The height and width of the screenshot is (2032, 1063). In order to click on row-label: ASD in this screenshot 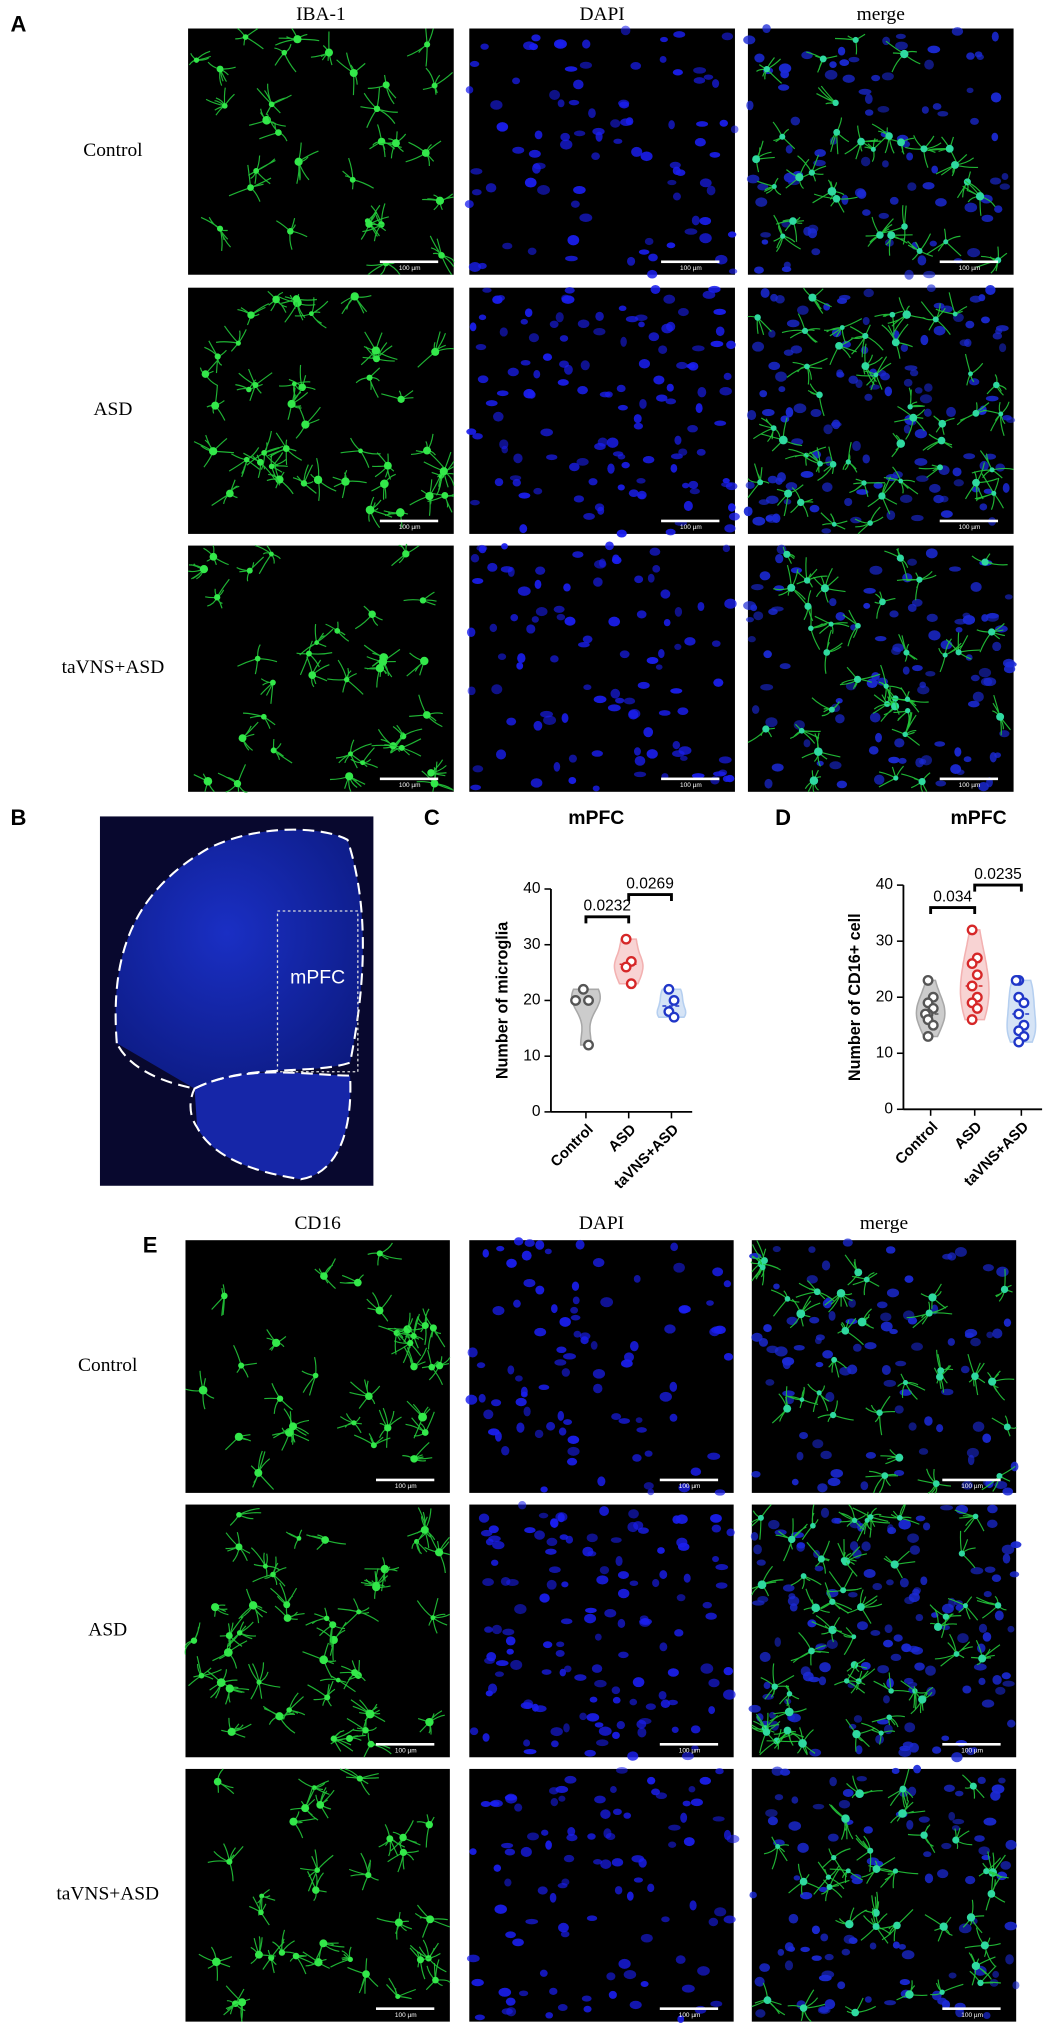, I will do `click(107, 1629)`.